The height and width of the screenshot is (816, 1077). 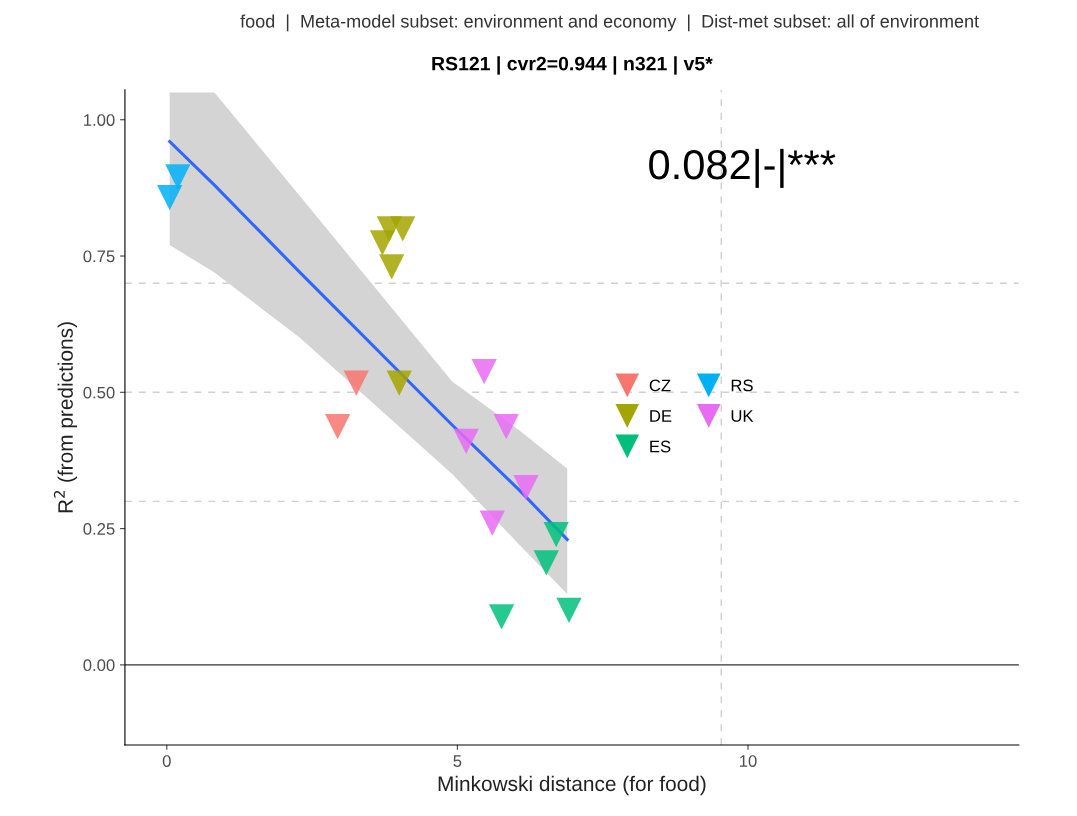 What do you see at coordinates (99, 256) in the screenshot?
I see `y-tick-label: 0.75` at bounding box center [99, 256].